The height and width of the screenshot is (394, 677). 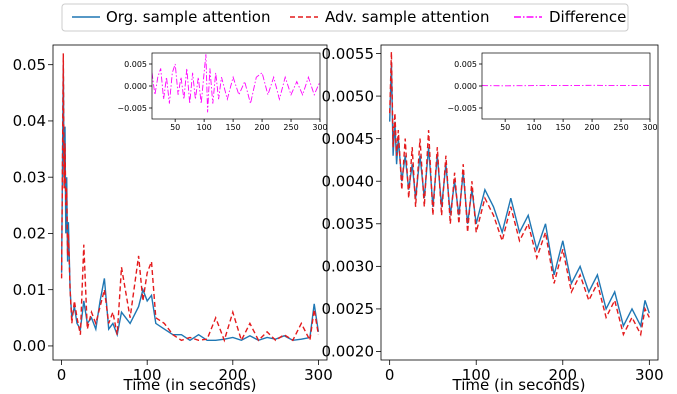 I want to click on right-chart-ytick-label: 0.0020, so click(x=348, y=352).